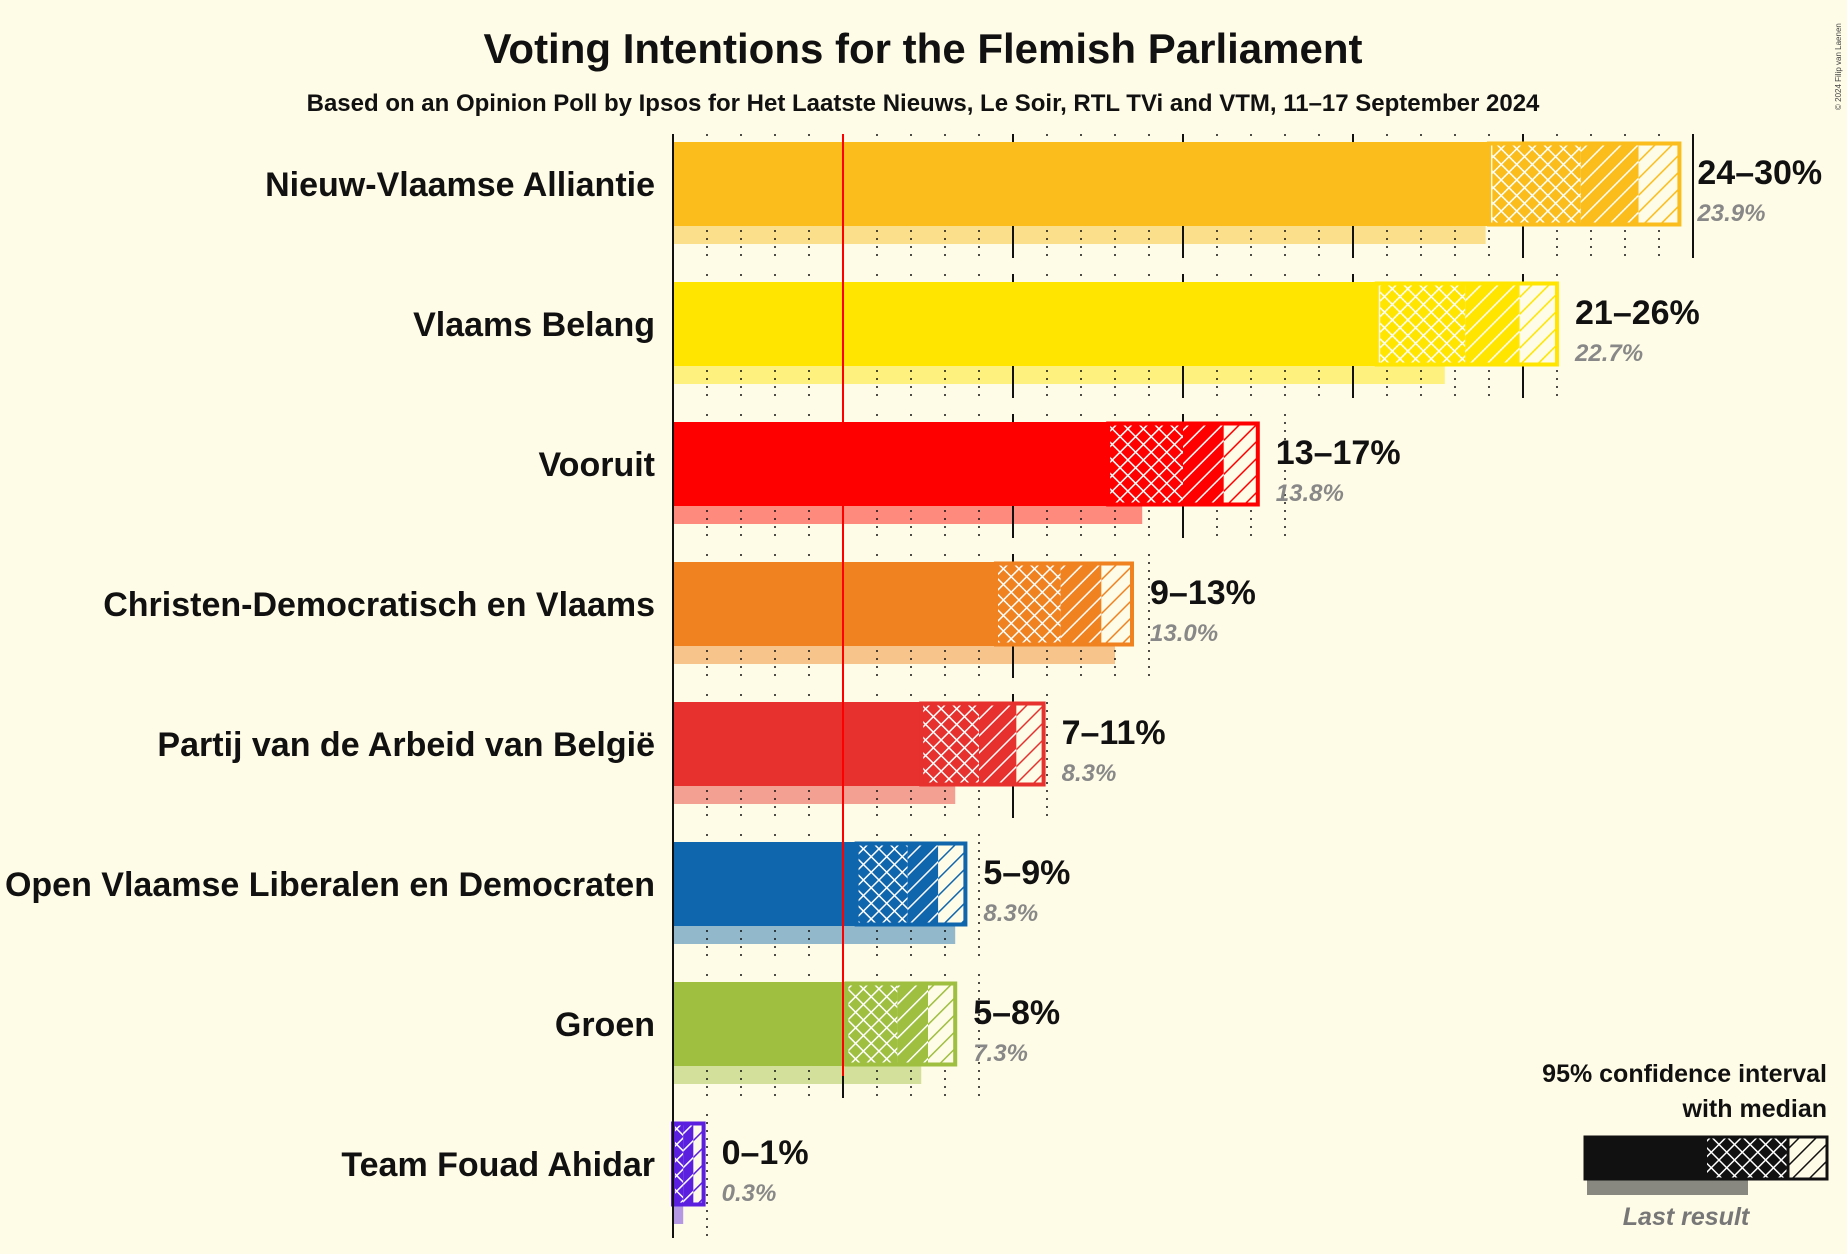 Image resolution: width=1847 pixels, height=1254 pixels. Describe the element at coordinates (597, 465) in the screenshot. I see `party-name: Vooruit` at that location.